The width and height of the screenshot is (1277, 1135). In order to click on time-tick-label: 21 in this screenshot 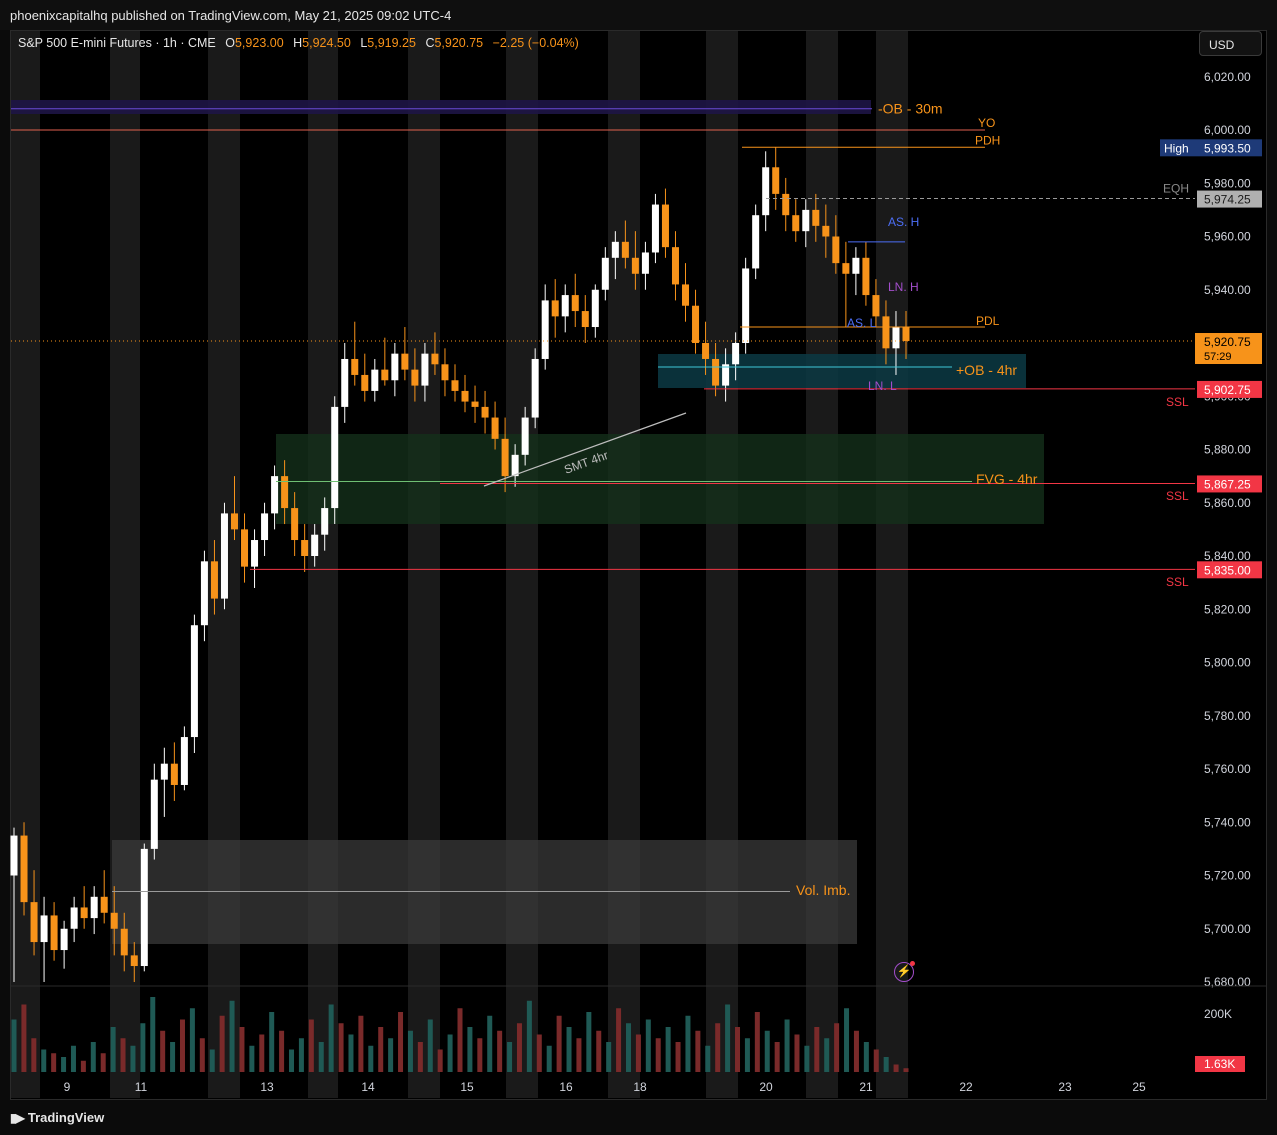, I will do `click(866, 1087)`.